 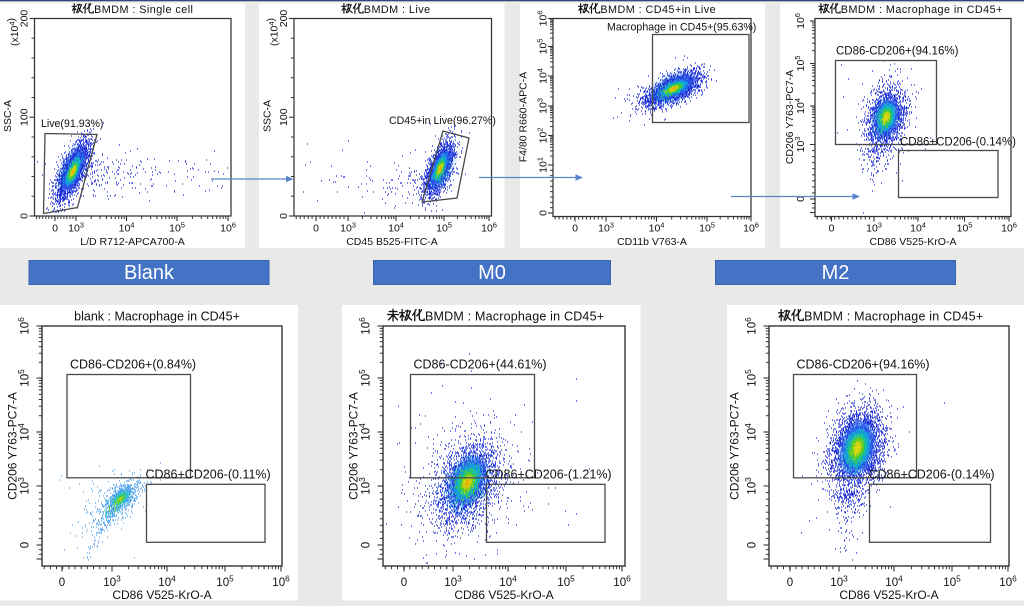 What do you see at coordinates (72, 124) in the screenshot?
I see `svg-text: Live(91.93%)` at bounding box center [72, 124].